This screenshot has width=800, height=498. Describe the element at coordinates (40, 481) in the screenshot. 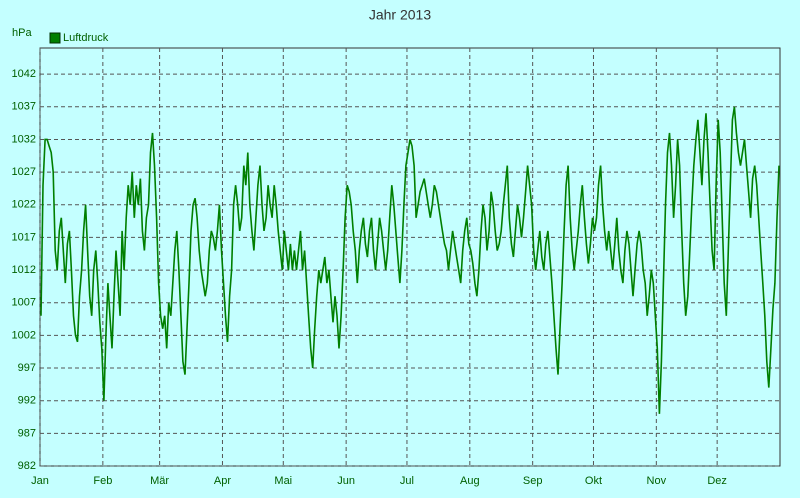

I see `x-tick-label: Jan` at that location.